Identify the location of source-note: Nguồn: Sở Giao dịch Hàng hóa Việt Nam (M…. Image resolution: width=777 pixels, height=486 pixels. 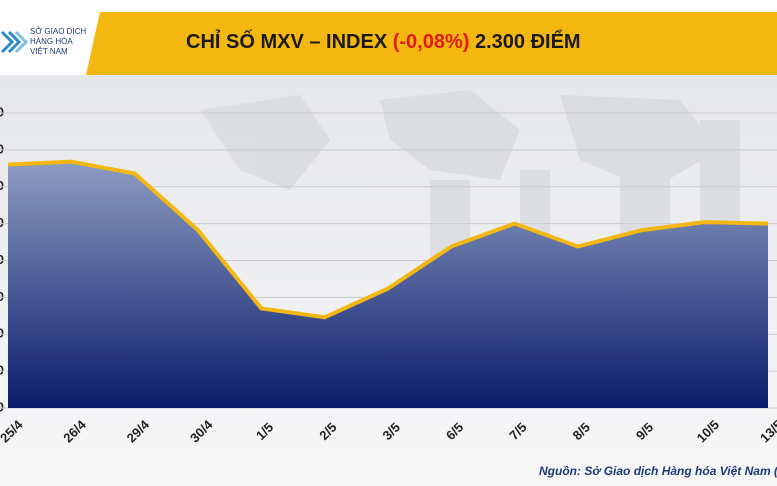
(658, 471).